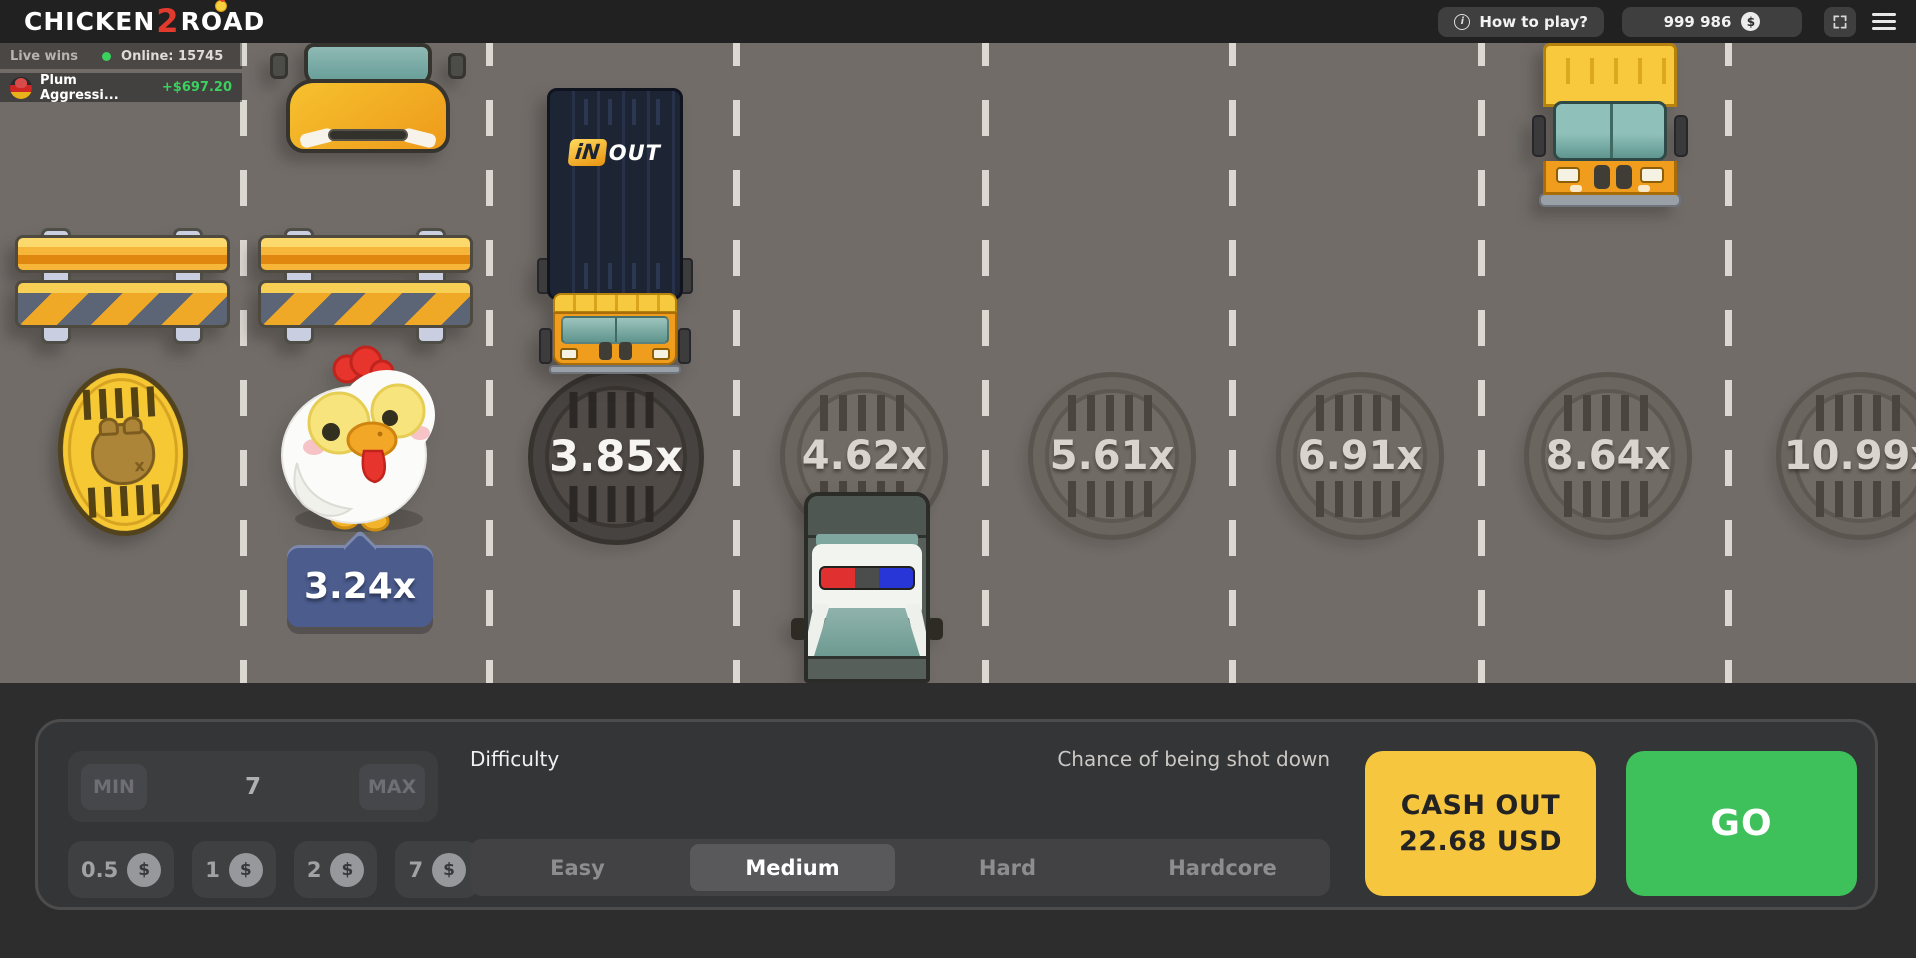  I want to click on chicken-character, so click(359, 442).